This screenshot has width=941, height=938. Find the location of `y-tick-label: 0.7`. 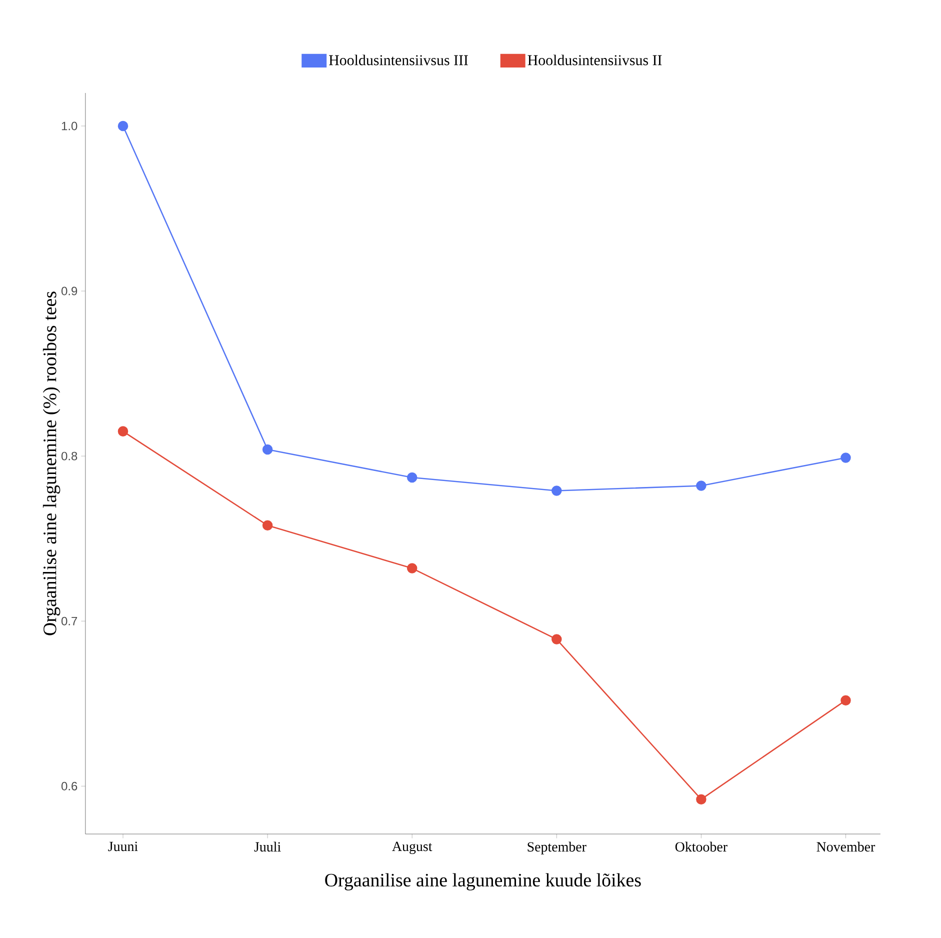

y-tick-label: 0.7 is located at coordinates (69, 621).